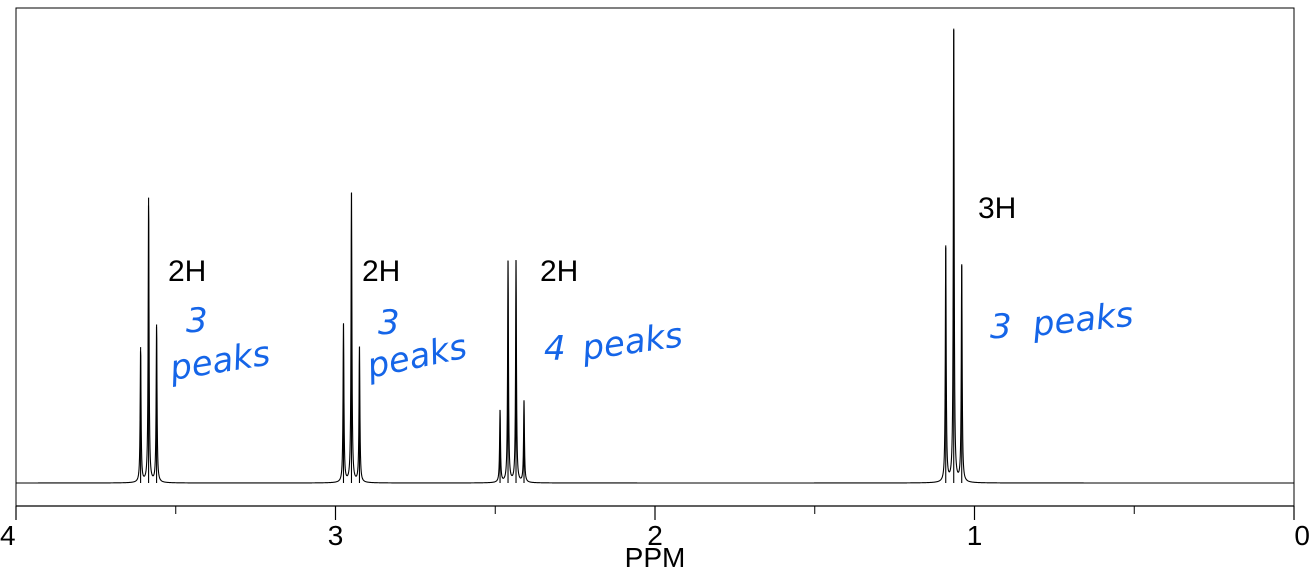 The image size is (1310, 575). What do you see at coordinates (559, 271) in the screenshot?
I see `integration-label-2.45ppm: 2H` at bounding box center [559, 271].